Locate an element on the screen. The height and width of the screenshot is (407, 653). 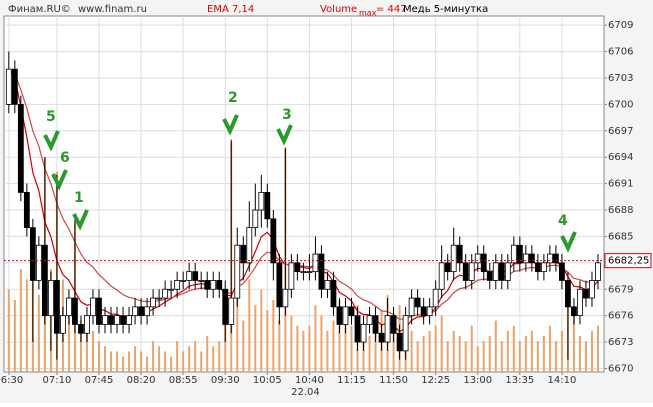
x-tick-label: 10:40 is located at coordinates (309, 380).